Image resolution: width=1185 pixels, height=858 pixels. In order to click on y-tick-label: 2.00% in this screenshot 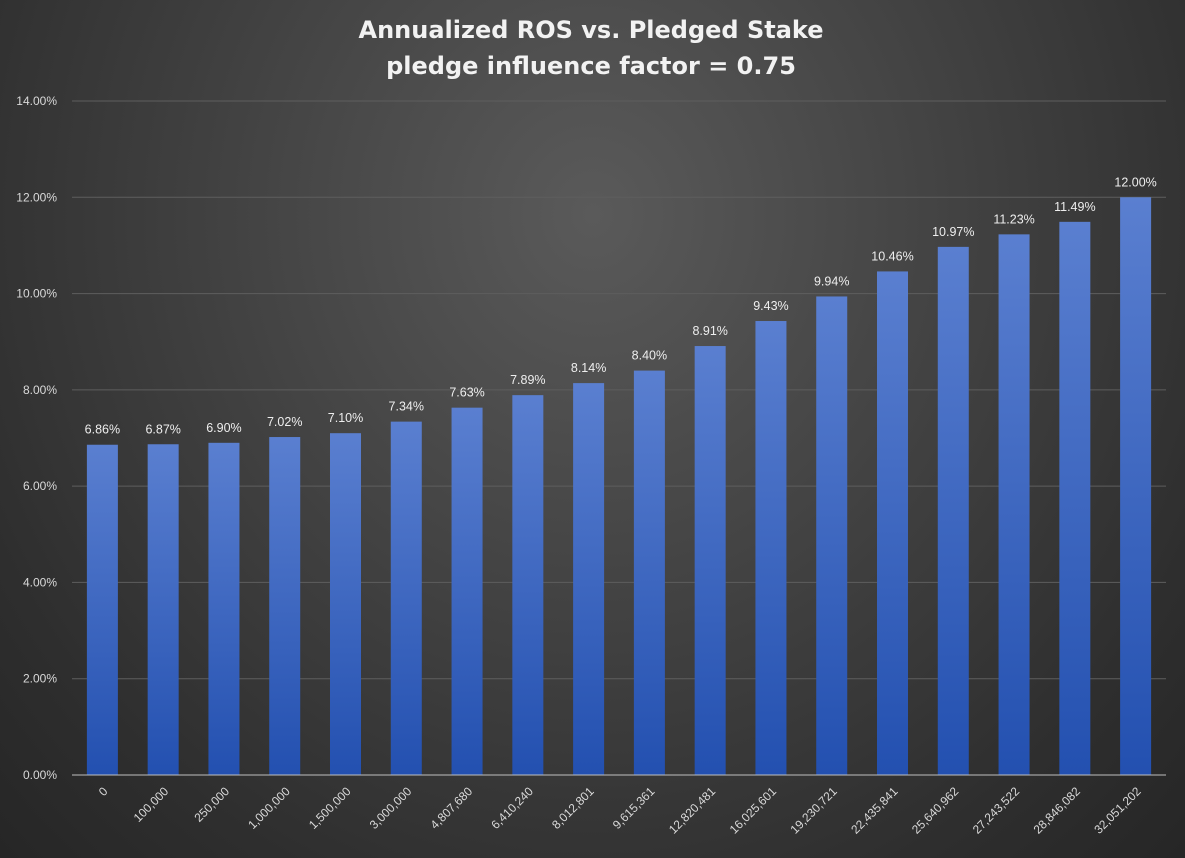, I will do `click(40, 679)`.